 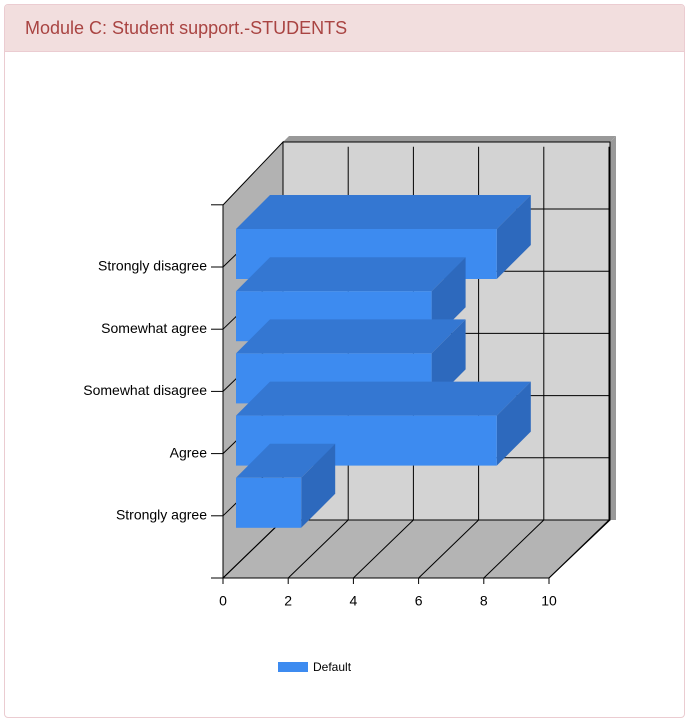 I want to click on legend-label: Default, so click(x=332, y=667).